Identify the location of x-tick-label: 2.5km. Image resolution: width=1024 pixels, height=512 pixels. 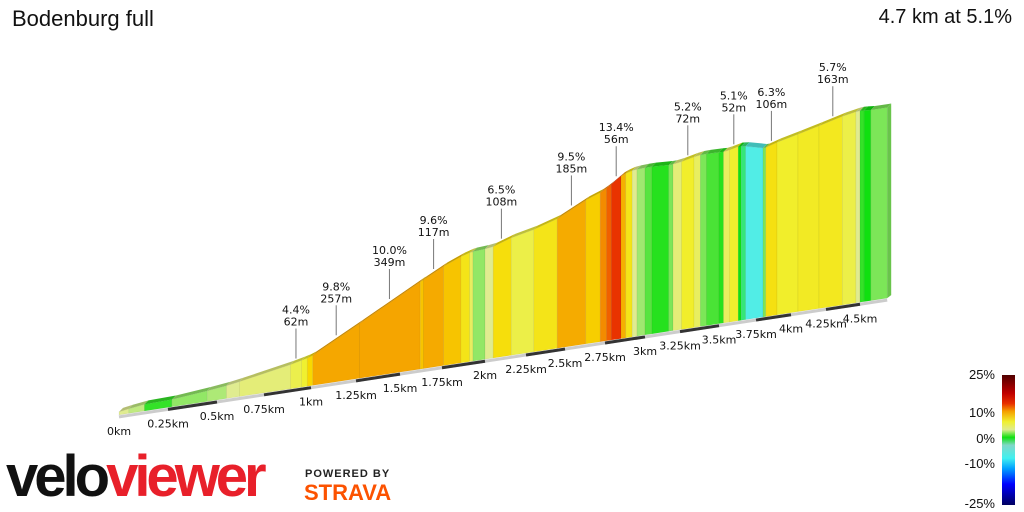
(565, 363).